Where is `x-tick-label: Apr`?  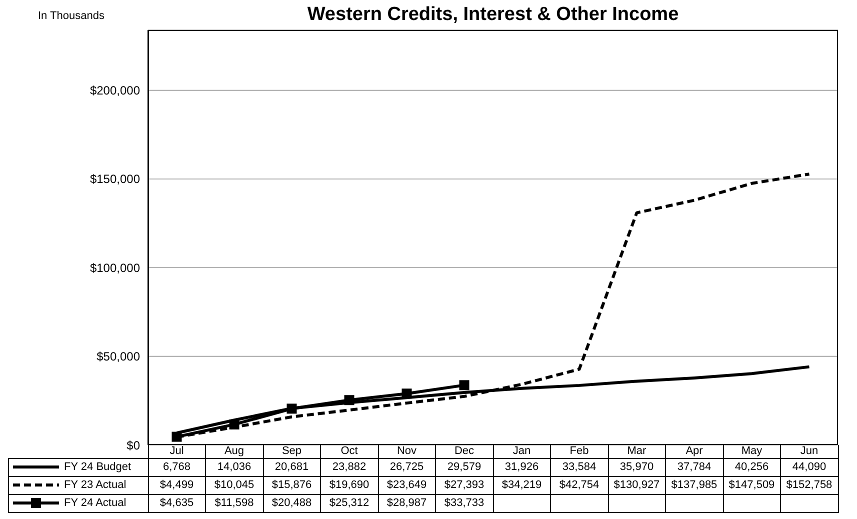
x-tick-label: Apr is located at coordinates (694, 451).